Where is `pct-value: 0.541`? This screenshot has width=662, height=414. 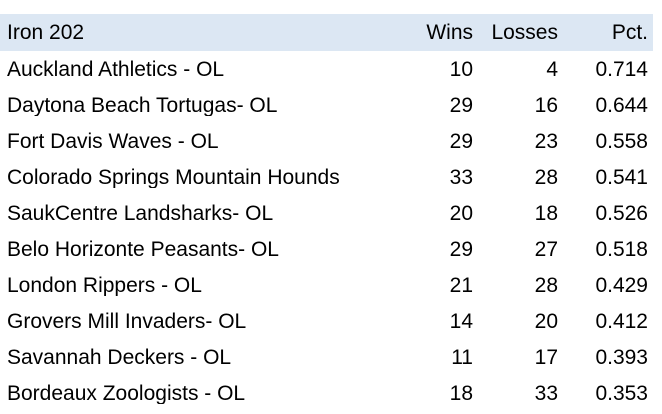
pct-value: 0.541 is located at coordinates (621, 177).